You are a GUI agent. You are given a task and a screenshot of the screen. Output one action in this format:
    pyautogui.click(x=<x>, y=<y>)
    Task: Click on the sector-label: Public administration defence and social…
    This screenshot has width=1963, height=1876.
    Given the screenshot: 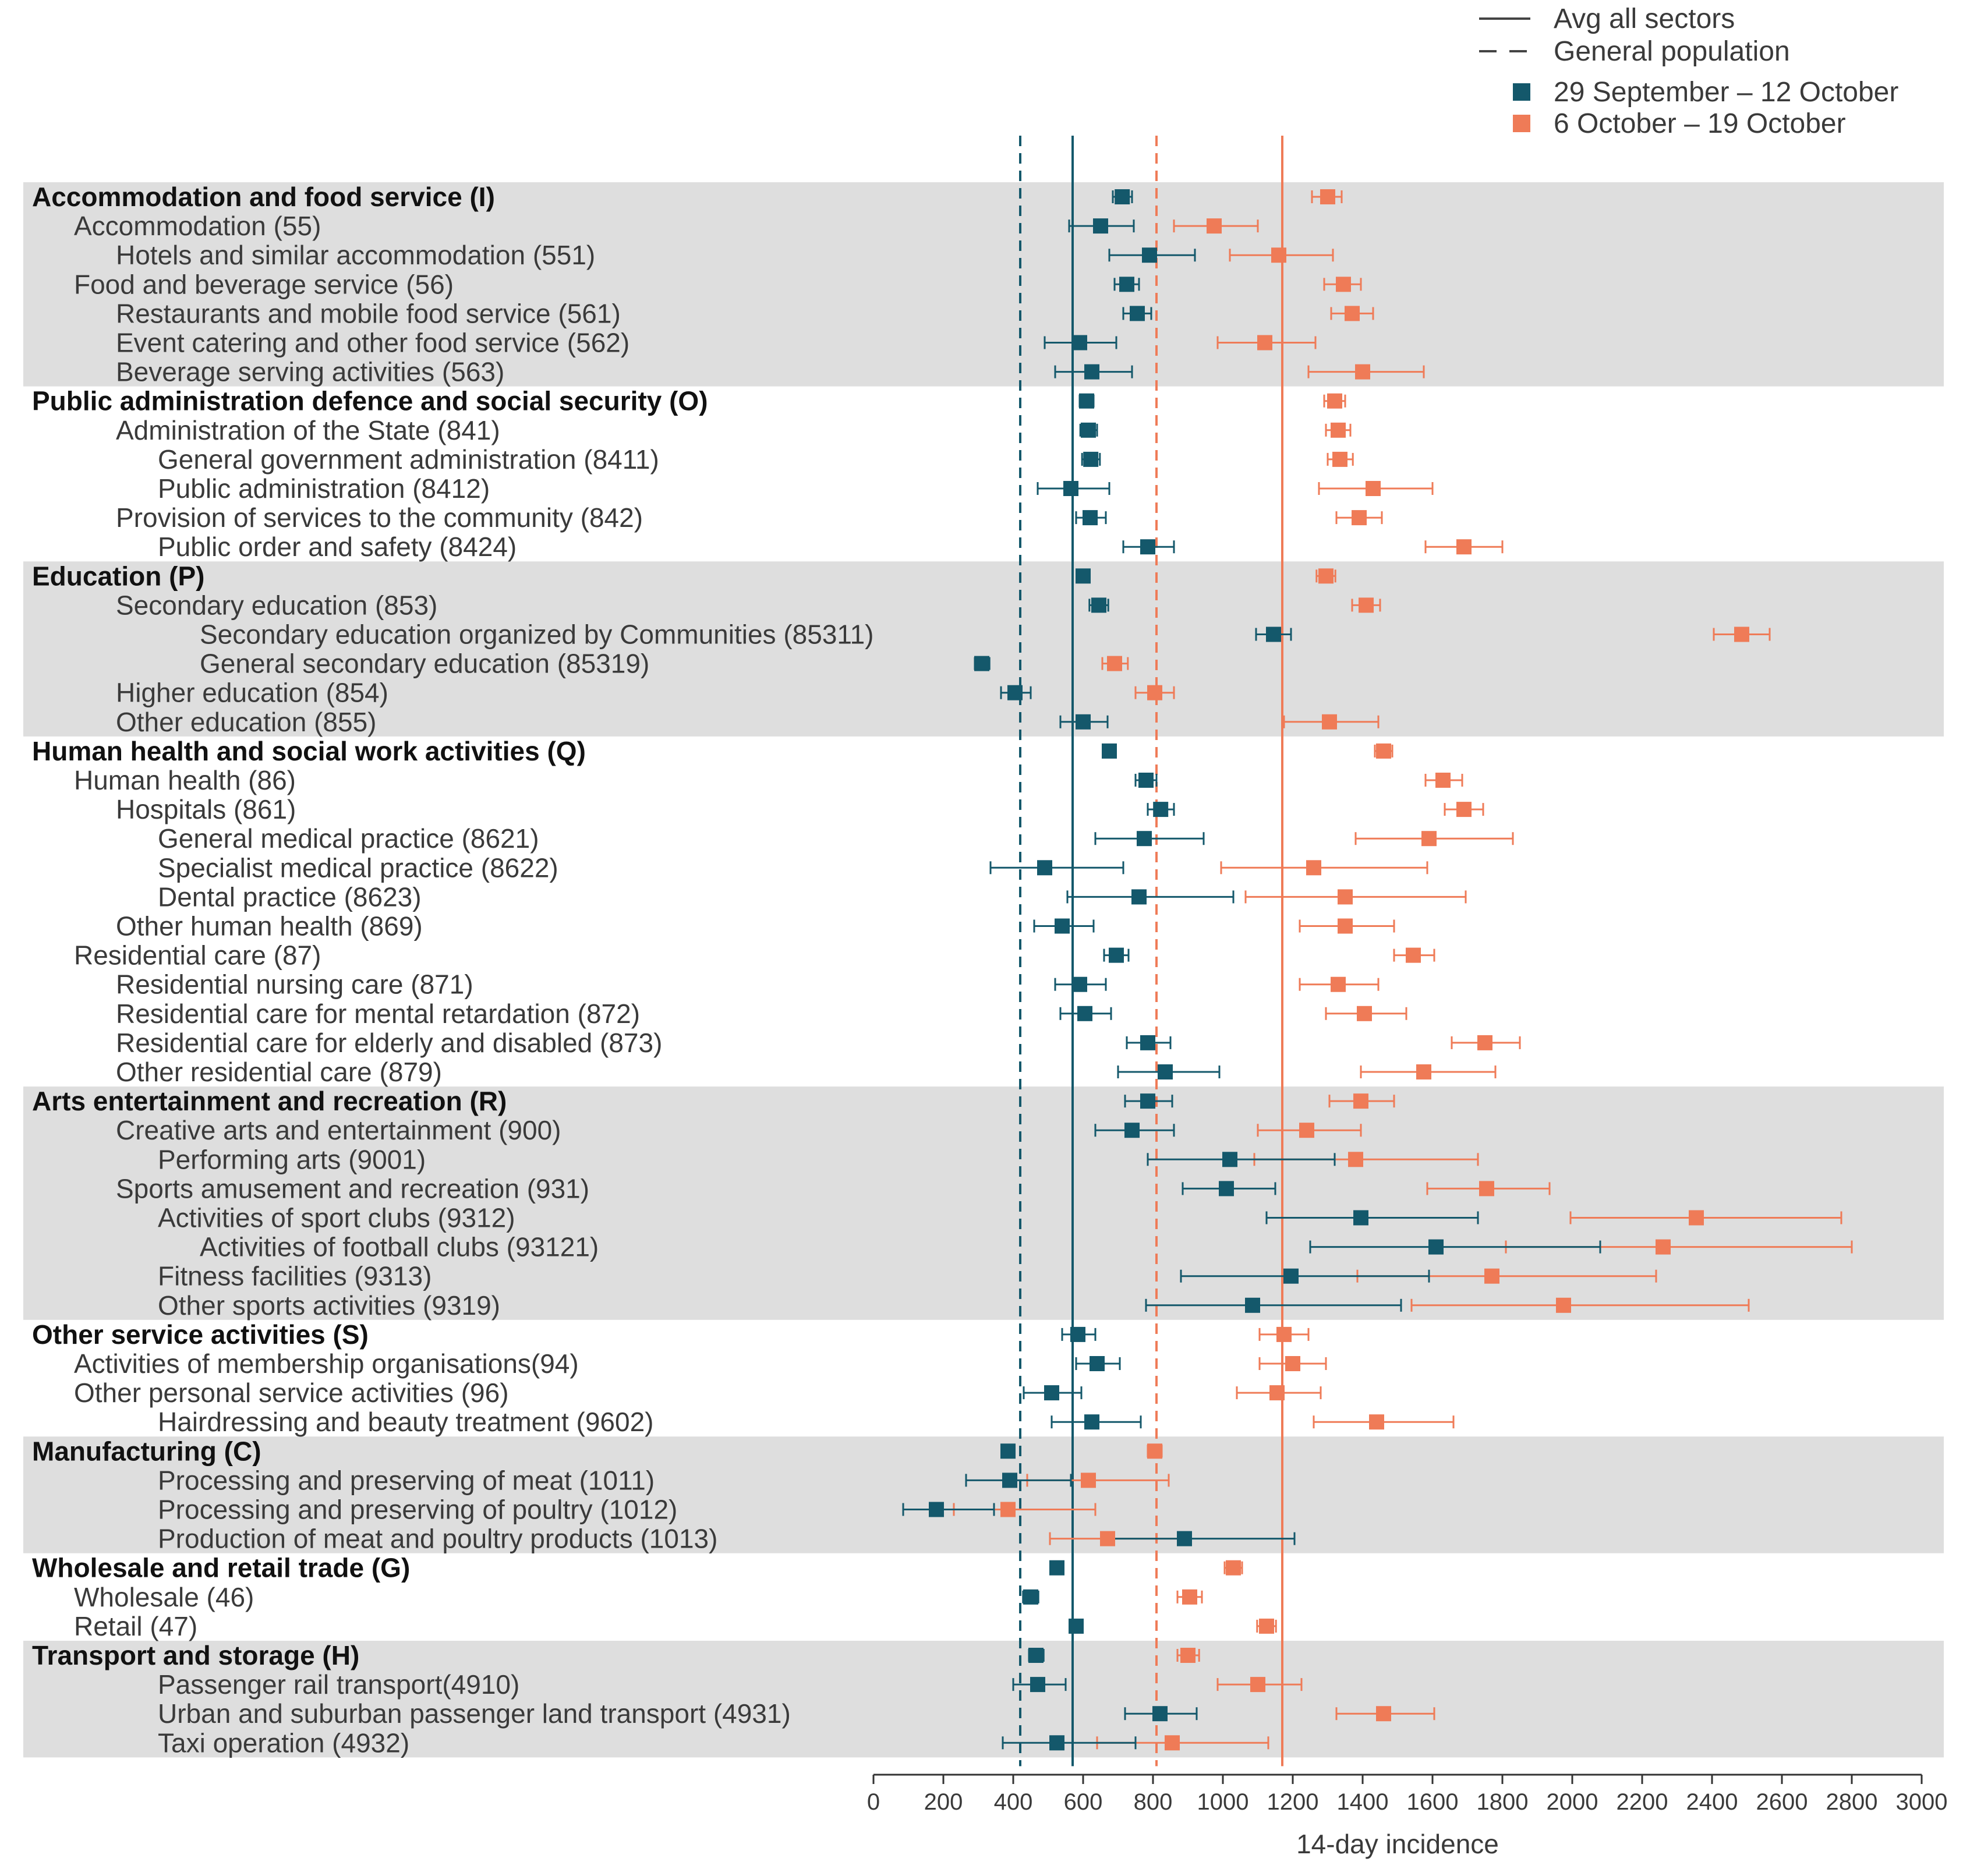 What is the action you would take?
    pyautogui.click(x=370, y=401)
    